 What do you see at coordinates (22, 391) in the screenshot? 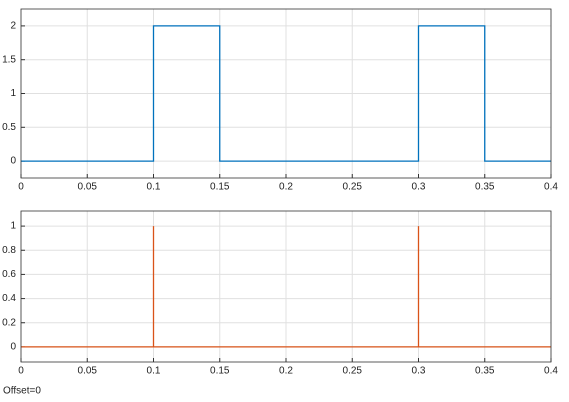
I see `offset-label: Offset=0` at bounding box center [22, 391].